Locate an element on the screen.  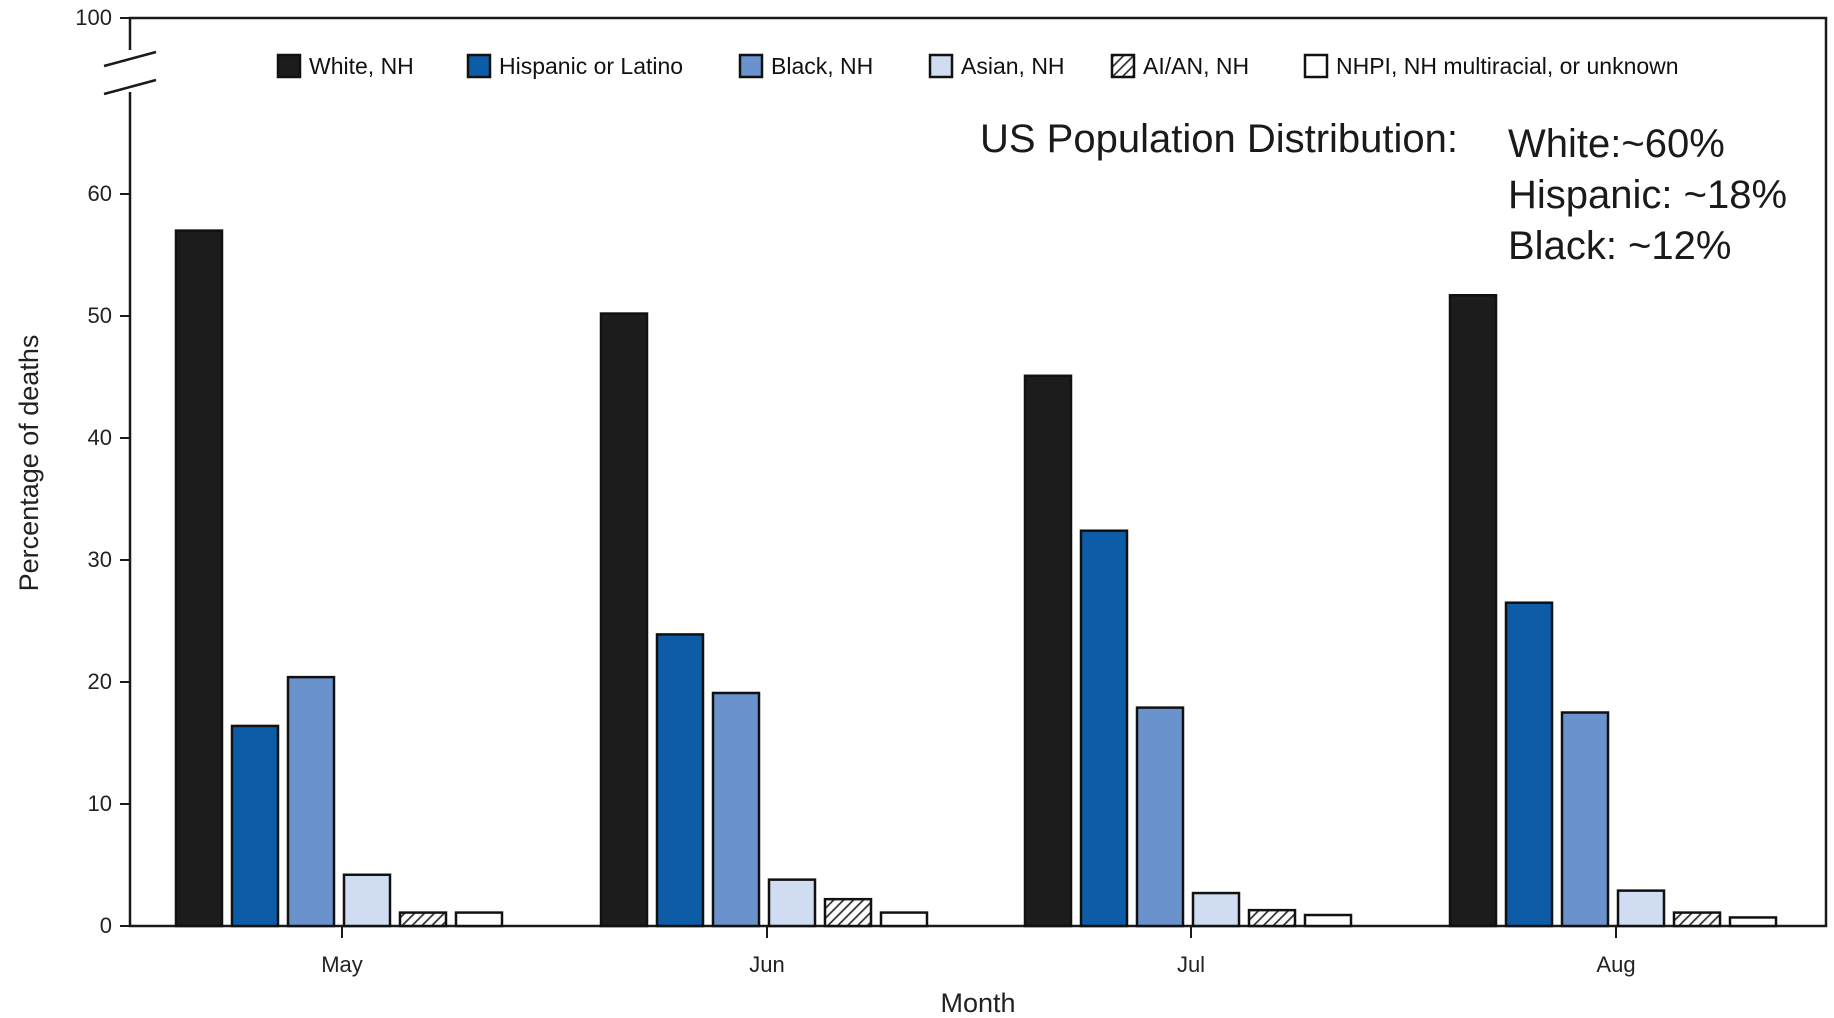
legend-label: NHPI, NH multiracial, or unknown is located at coordinates (1507, 66).